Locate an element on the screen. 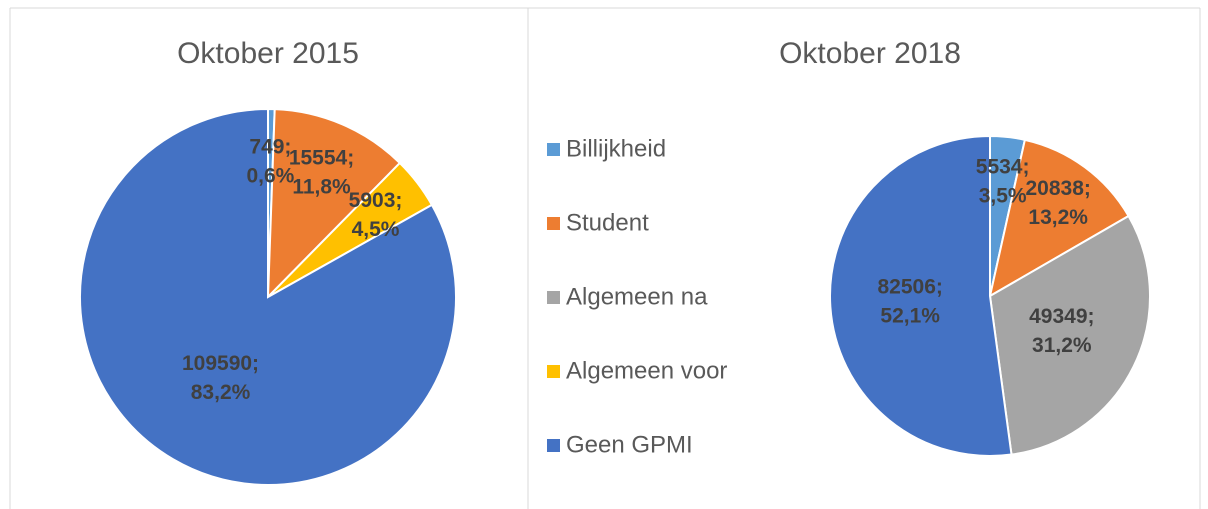 The height and width of the screenshot is (509, 1208). legend-label: Geen GPMI is located at coordinates (629, 444).